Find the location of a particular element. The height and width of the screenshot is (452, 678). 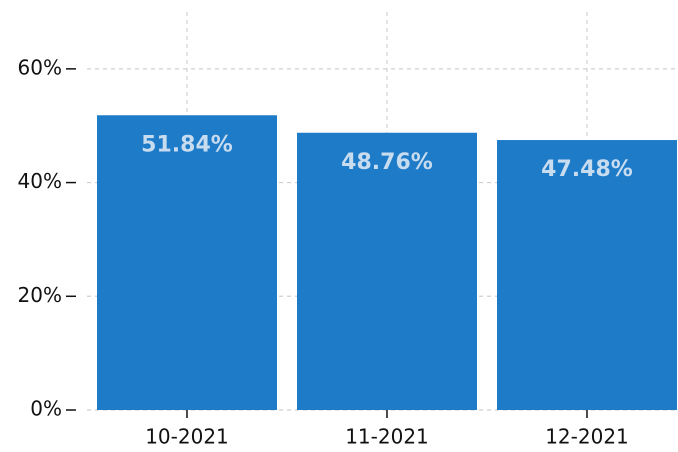

data-label: 47.48% is located at coordinates (587, 169).